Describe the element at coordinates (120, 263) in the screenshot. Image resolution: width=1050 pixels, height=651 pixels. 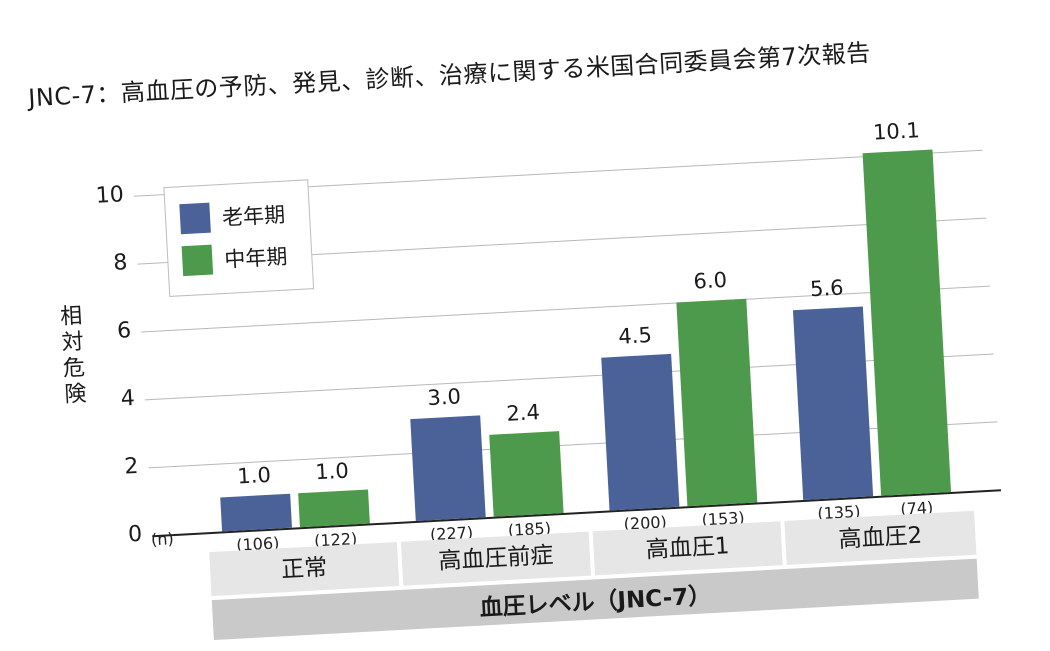
I see `y-tick-label: 8` at that location.